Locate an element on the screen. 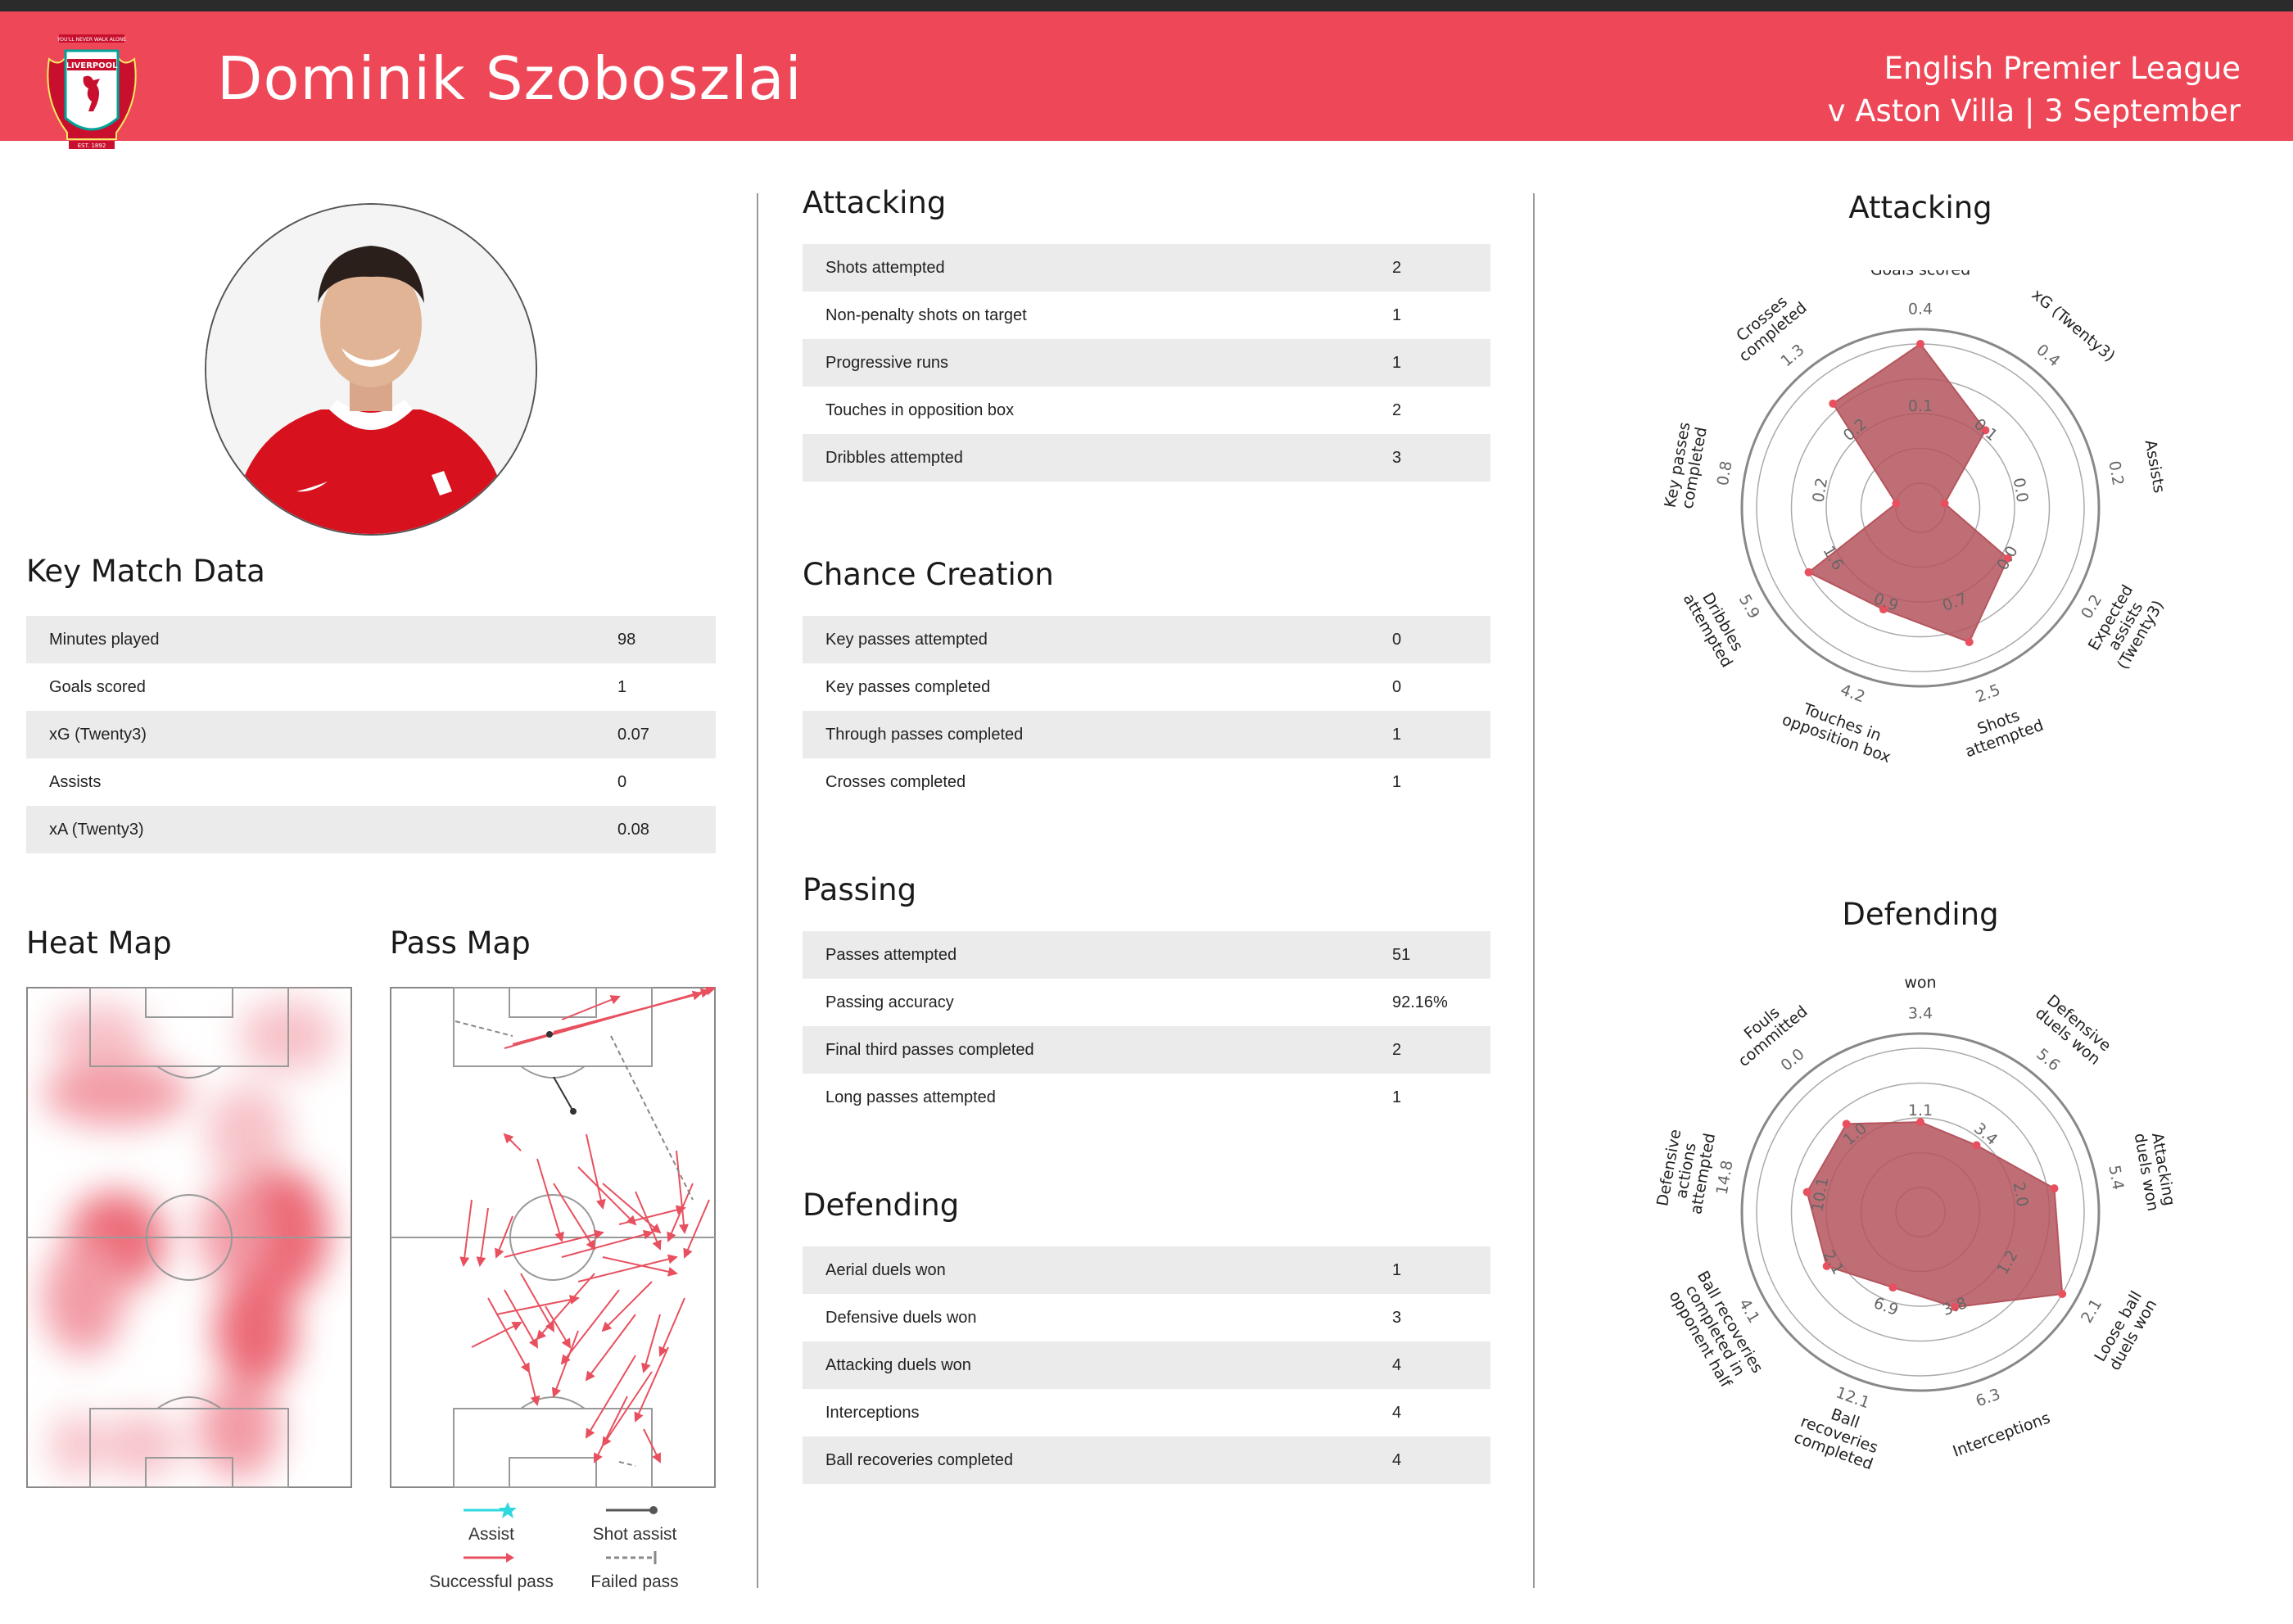 Image resolution: width=2293 pixels, height=1624 pixels. radar-axis-label: Assists is located at coordinates (2155, 466).